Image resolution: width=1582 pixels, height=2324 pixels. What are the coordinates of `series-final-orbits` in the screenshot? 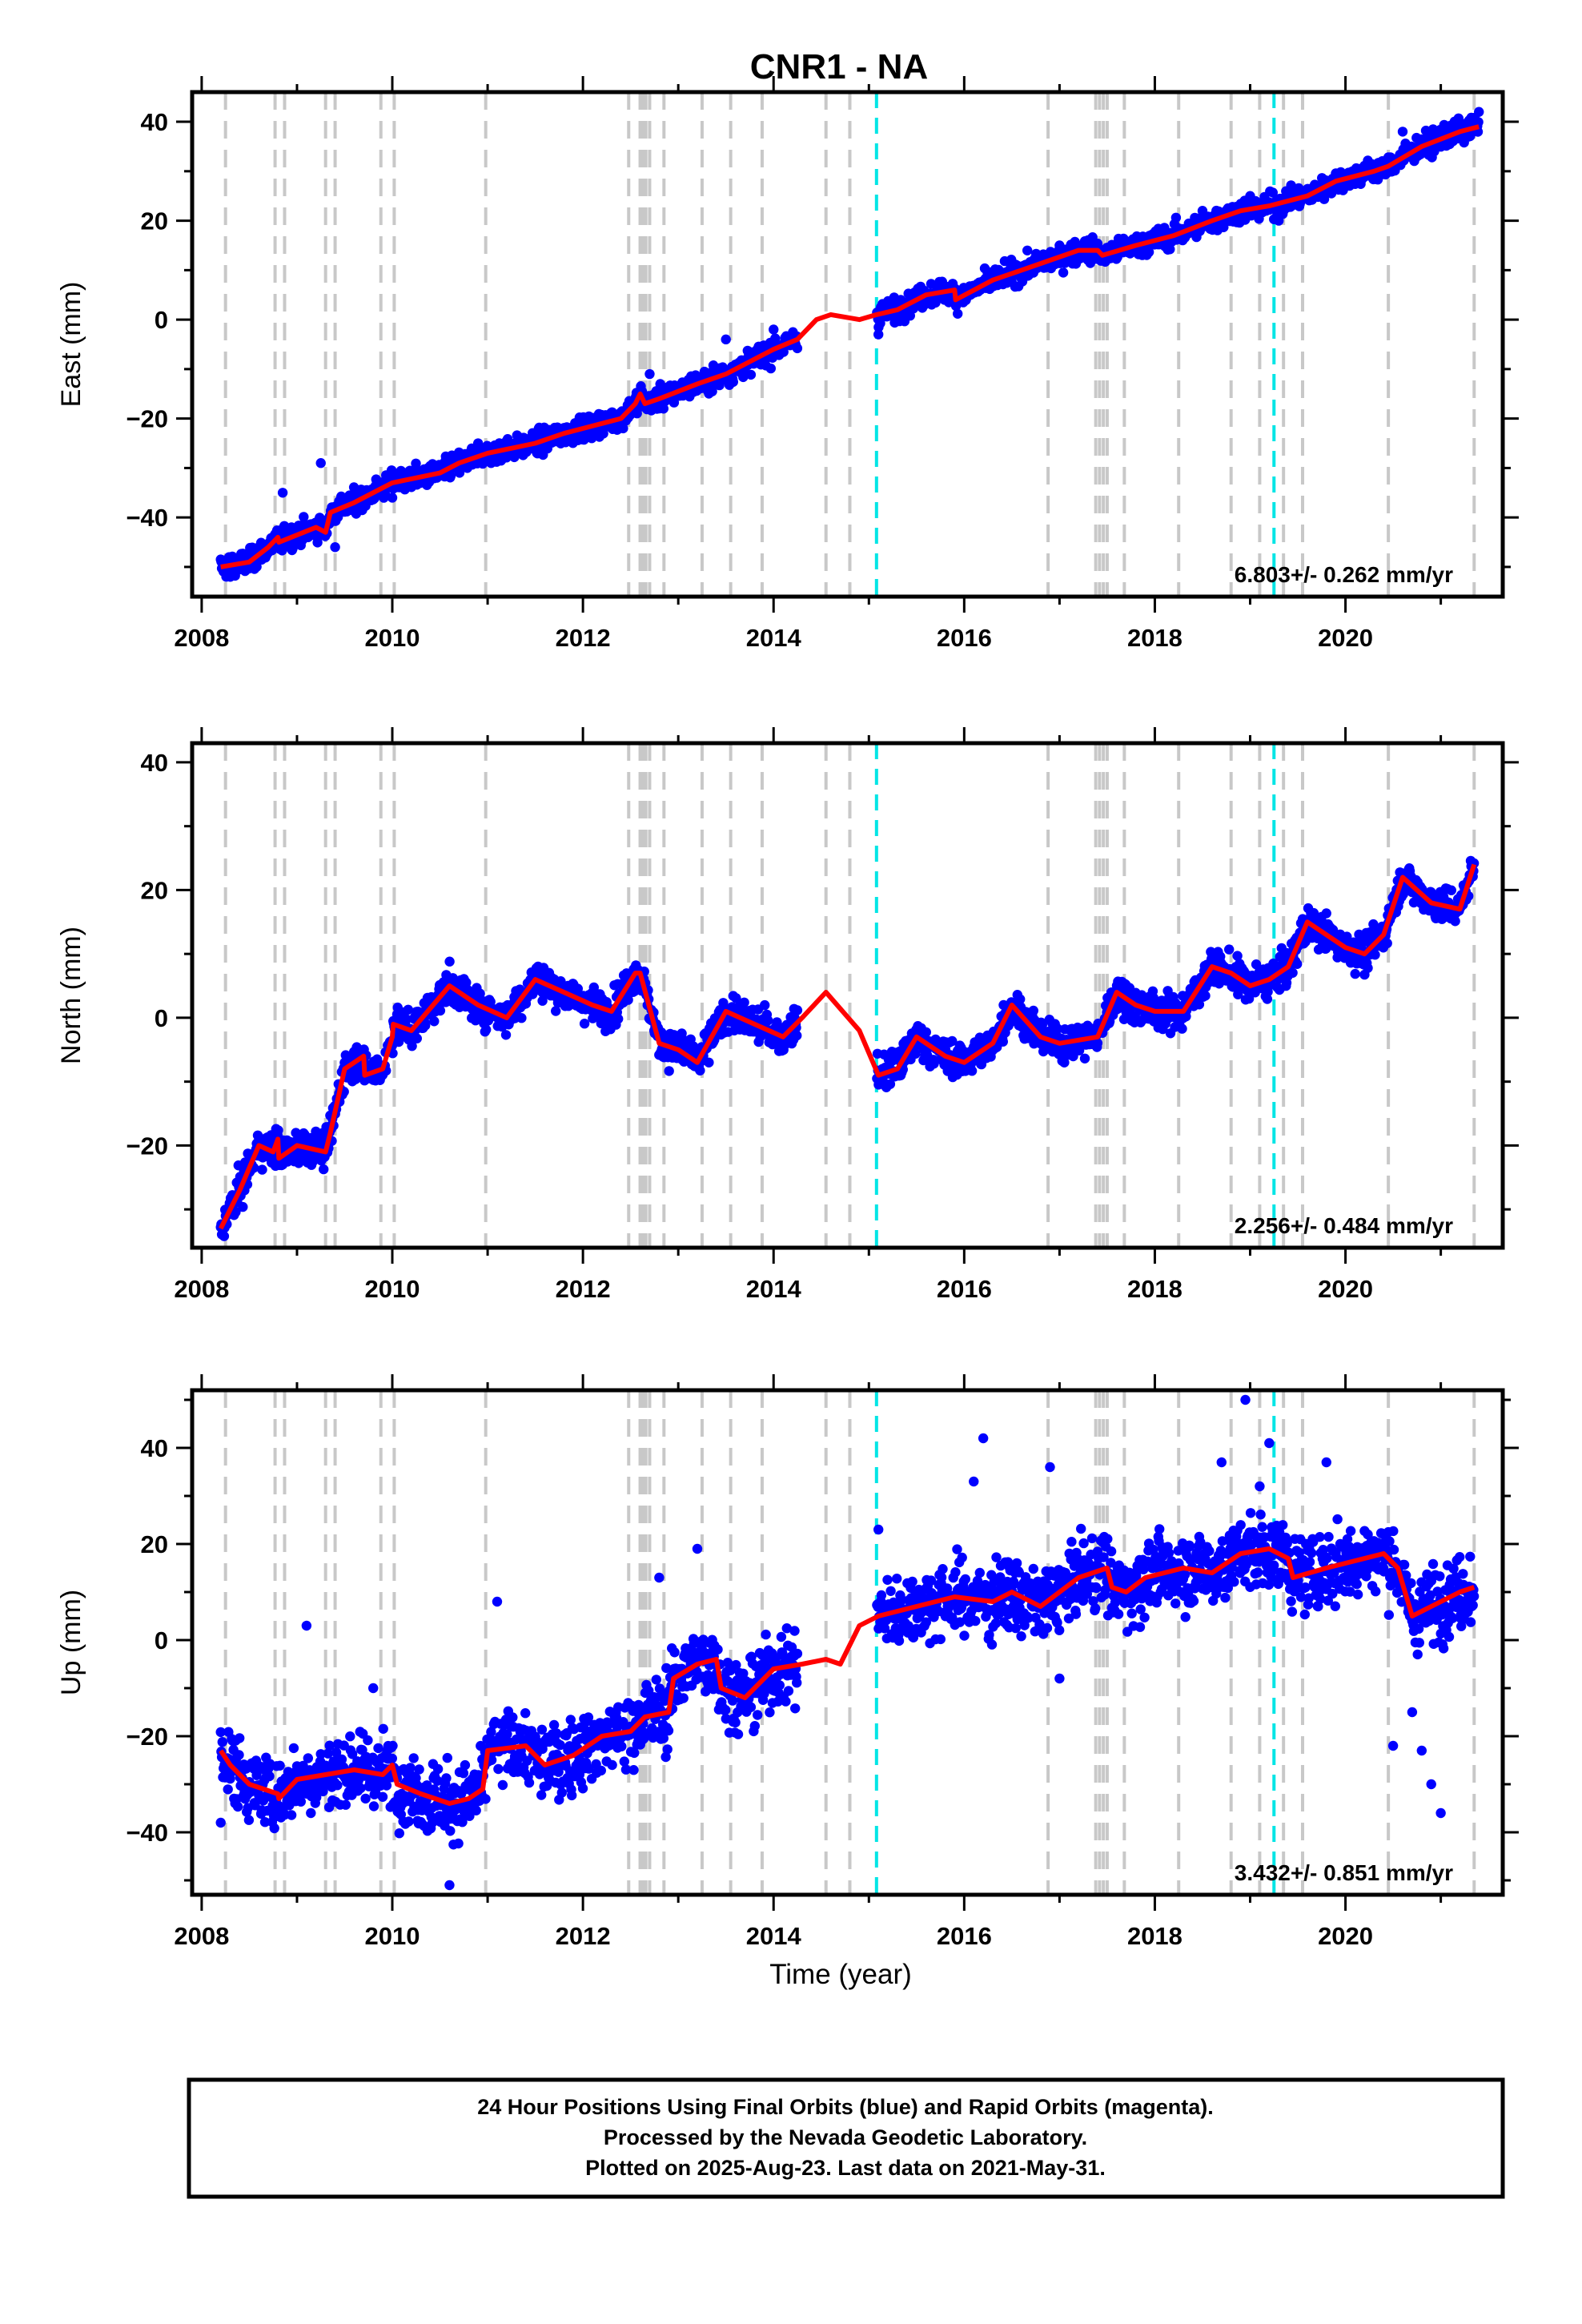 It's located at (847, 1048).